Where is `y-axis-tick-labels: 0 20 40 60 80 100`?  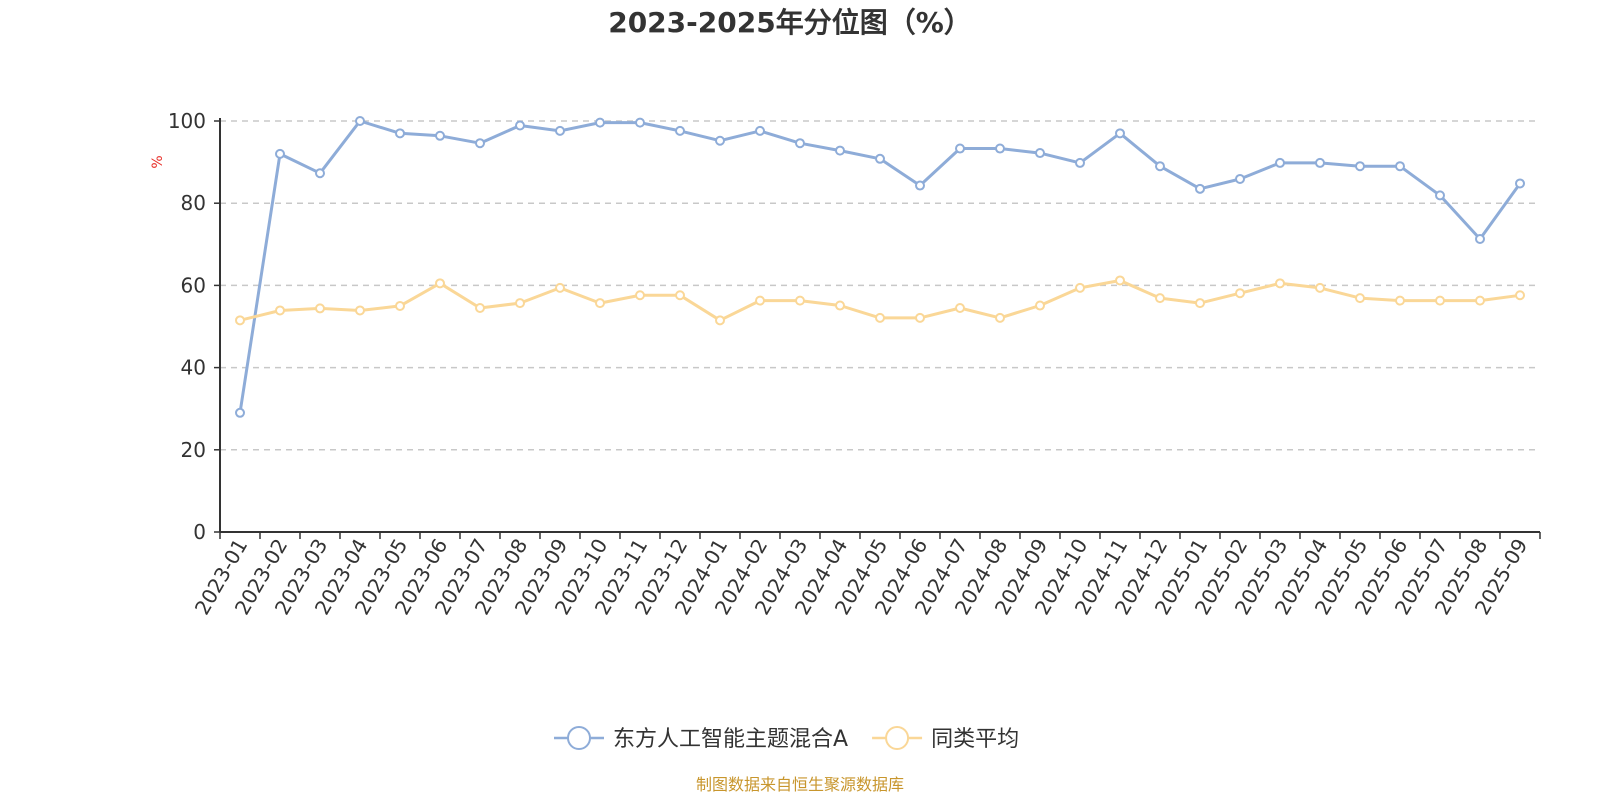
y-axis-tick-labels: 0 20 40 60 80 100 is located at coordinates (194, 326).